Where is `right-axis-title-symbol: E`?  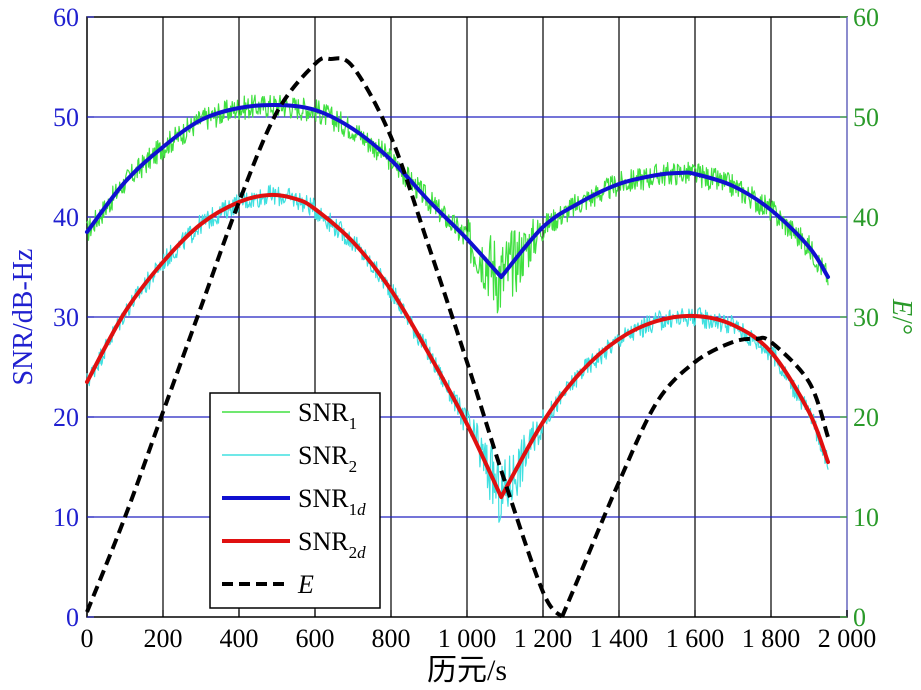
right-axis-title-symbol: E is located at coordinates (901, 307).